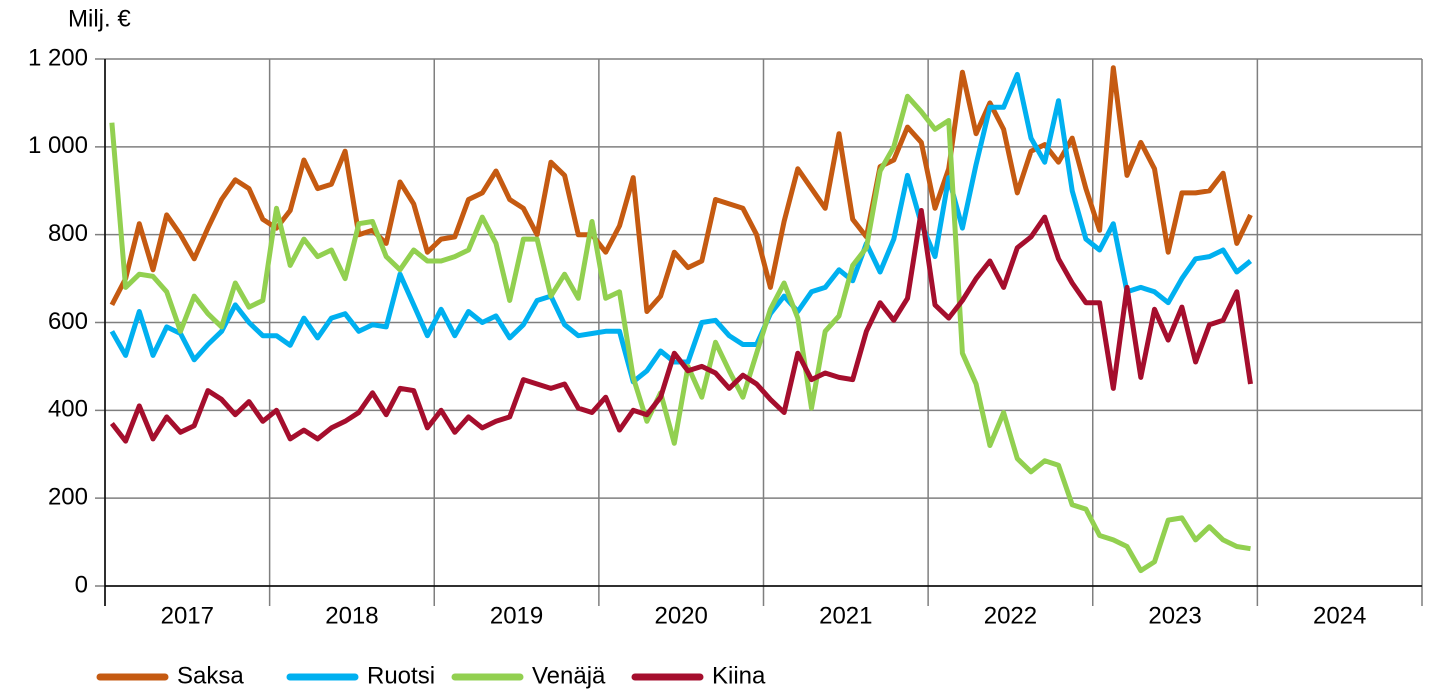 Image resolution: width=1437 pixels, height=695 pixels. What do you see at coordinates (81, 584) in the screenshot?
I see `y-tick-label: 0` at bounding box center [81, 584].